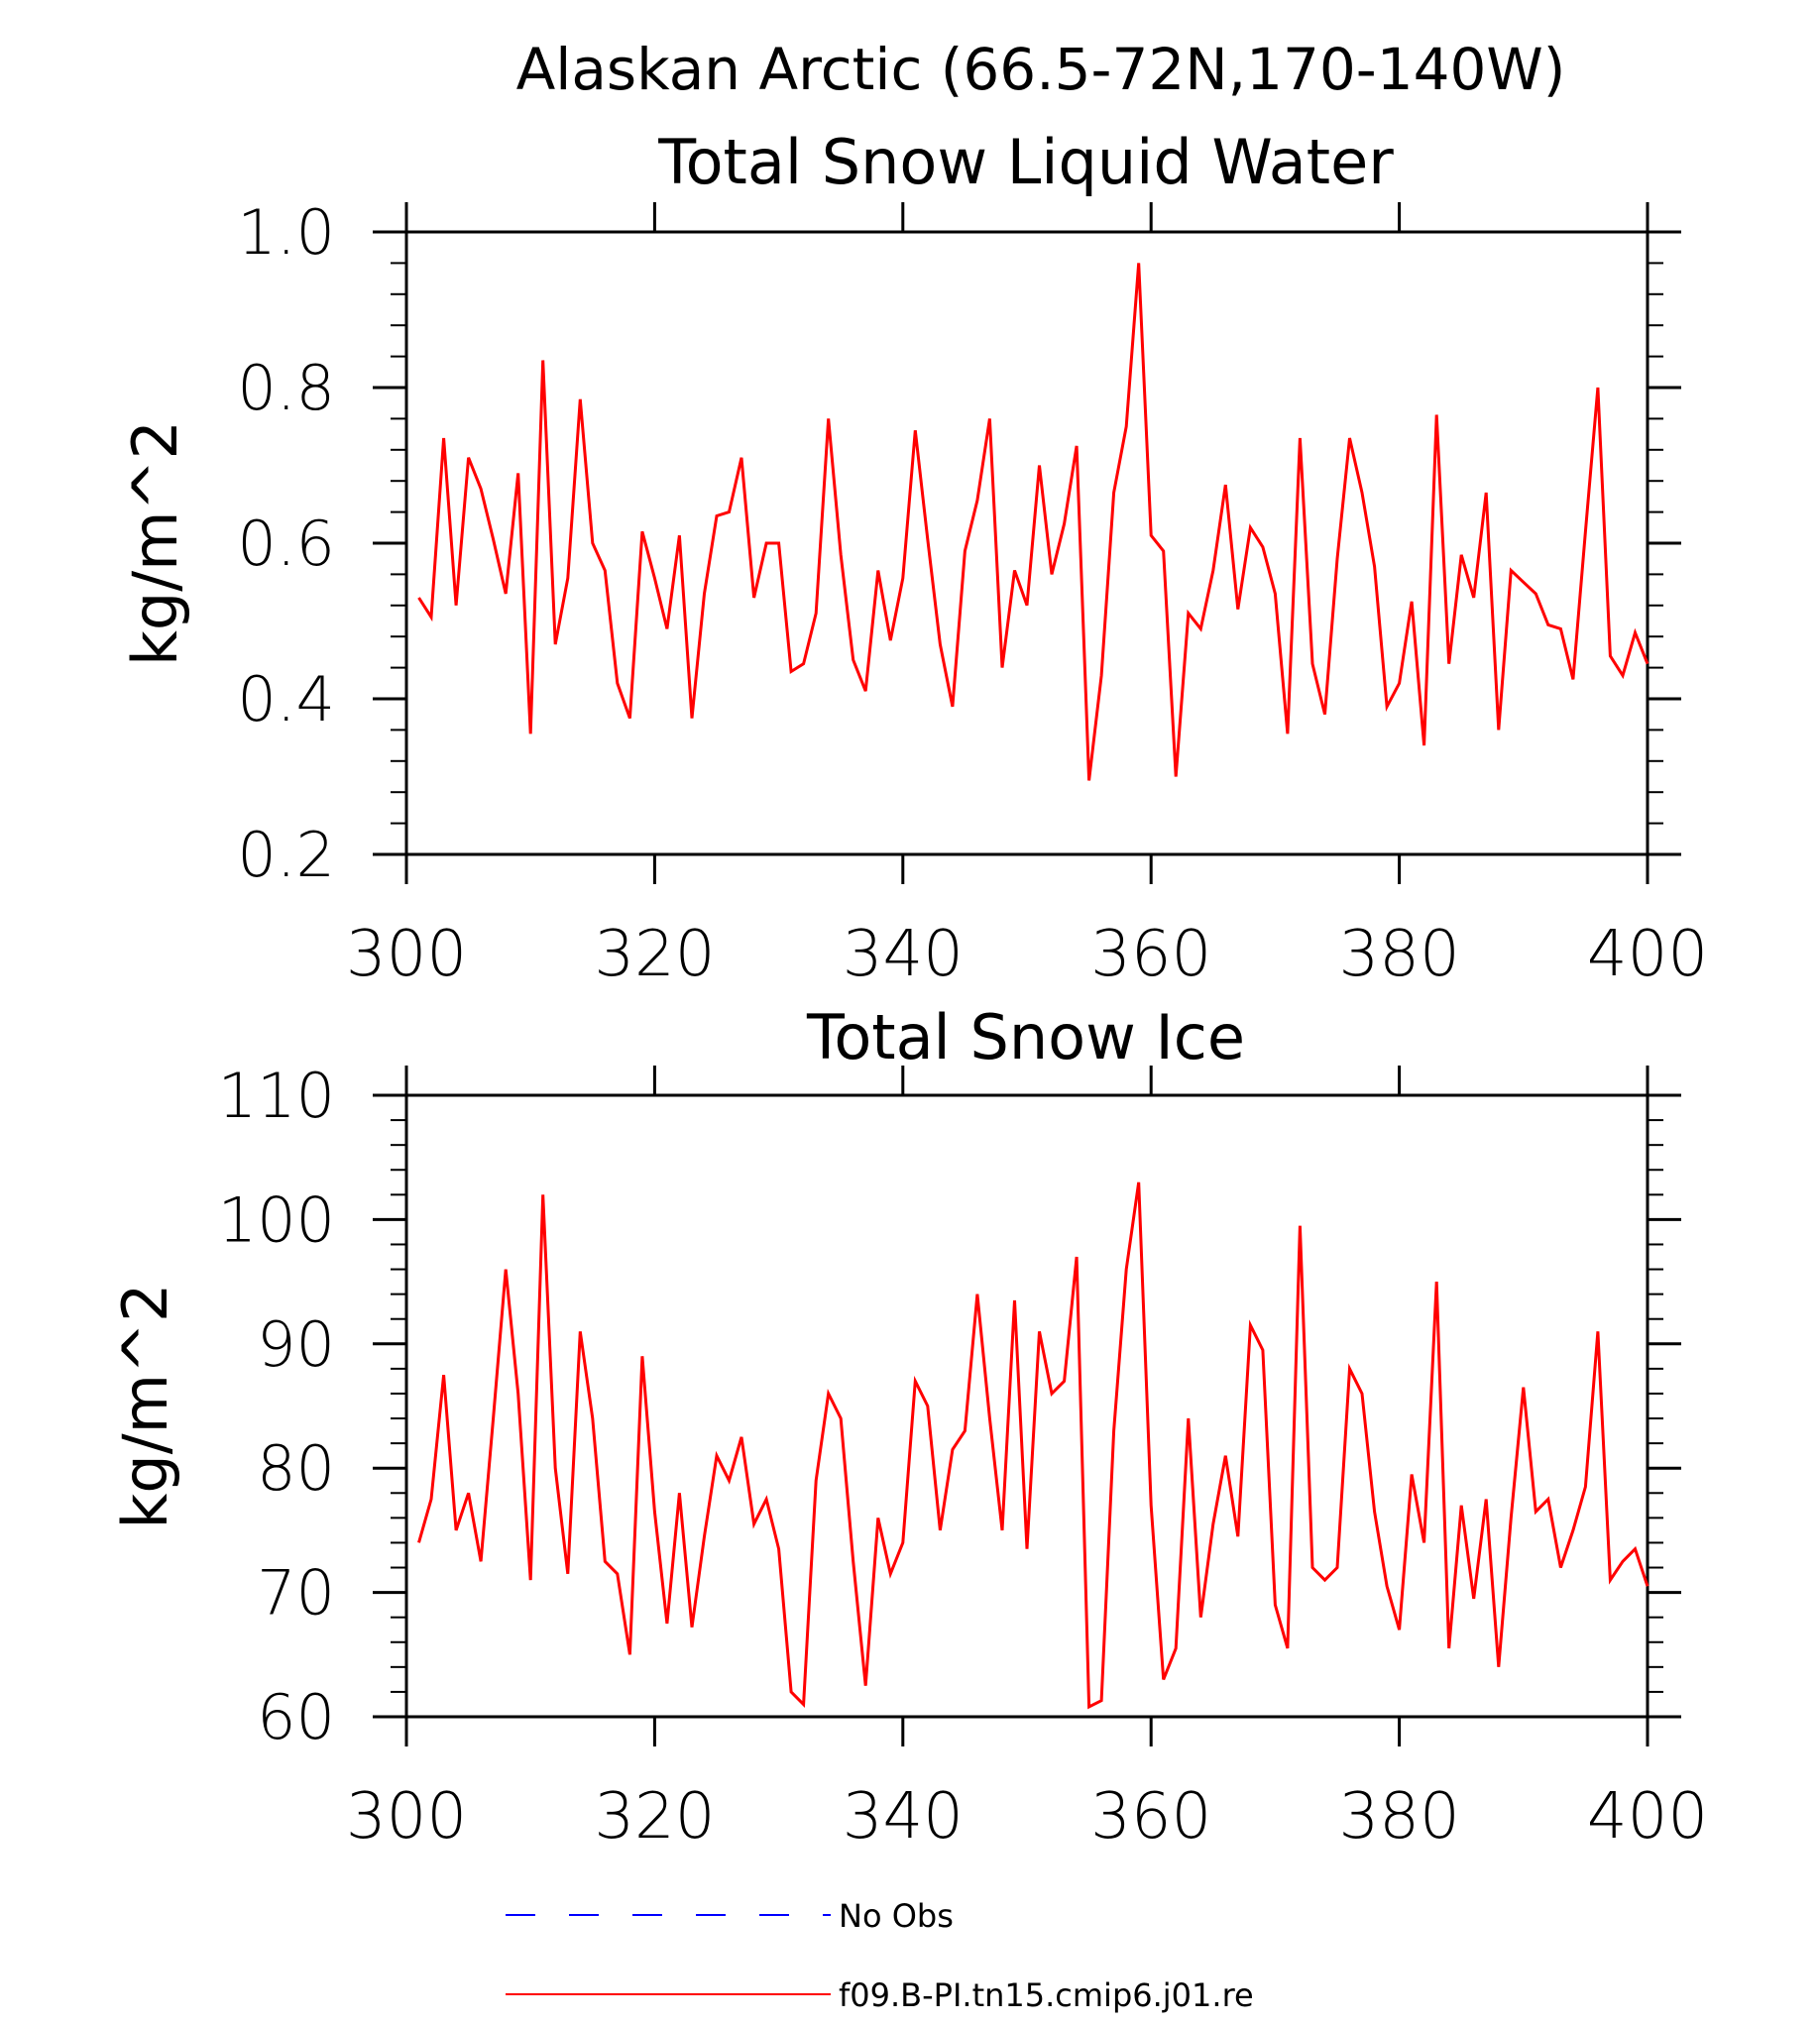 This screenshot has height=2026, width=1820. I want to click on y-tick-label: 0.4, so click(286, 699).